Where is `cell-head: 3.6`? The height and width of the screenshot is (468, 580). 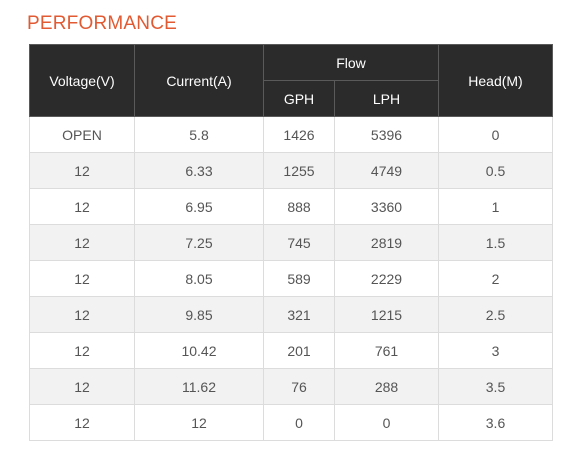 cell-head: 3.6 is located at coordinates (495, 422).